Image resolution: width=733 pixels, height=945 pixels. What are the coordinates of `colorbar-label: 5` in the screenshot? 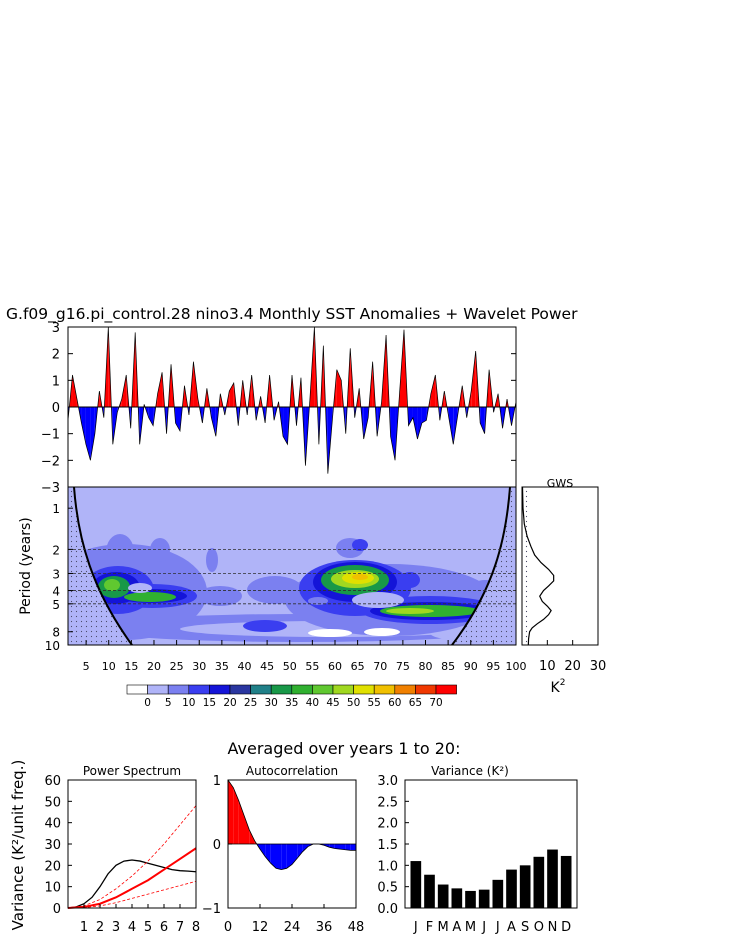 It's located at (168, 703).